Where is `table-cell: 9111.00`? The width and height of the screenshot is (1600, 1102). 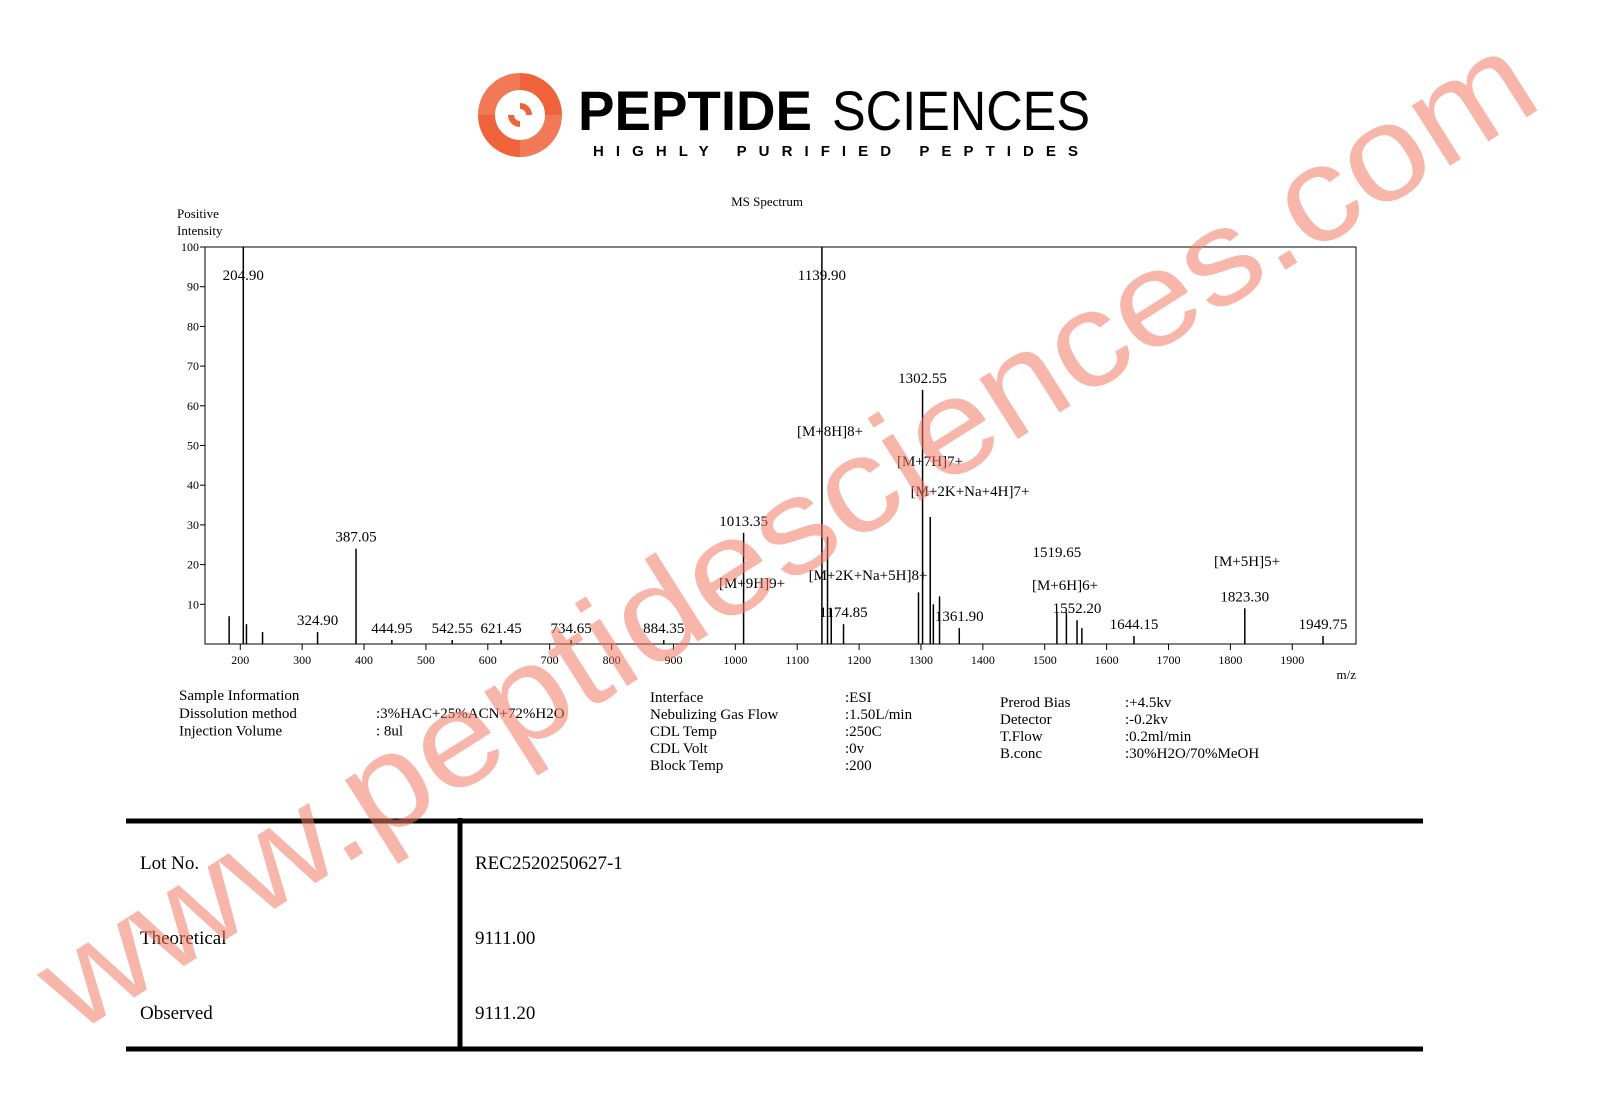 table-cell: 9111.00 is located at coordinates (505, 938).